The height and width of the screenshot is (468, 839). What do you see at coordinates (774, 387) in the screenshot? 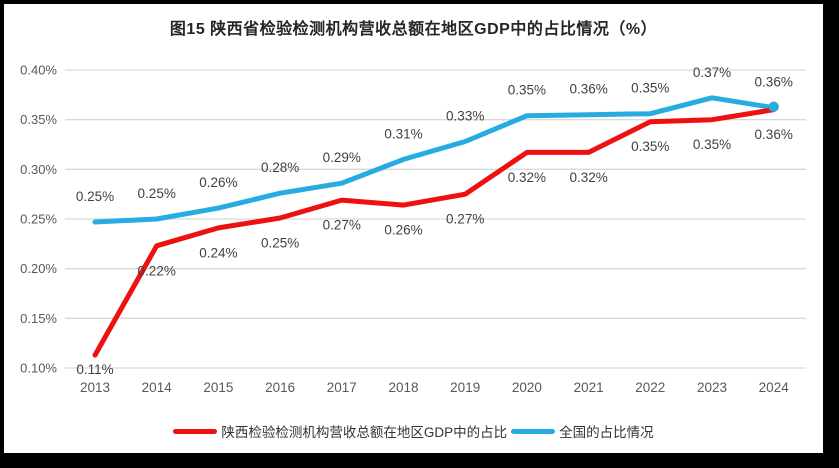
I see `x-axis-tick-label: 2024` at bounding box center [774, 387].